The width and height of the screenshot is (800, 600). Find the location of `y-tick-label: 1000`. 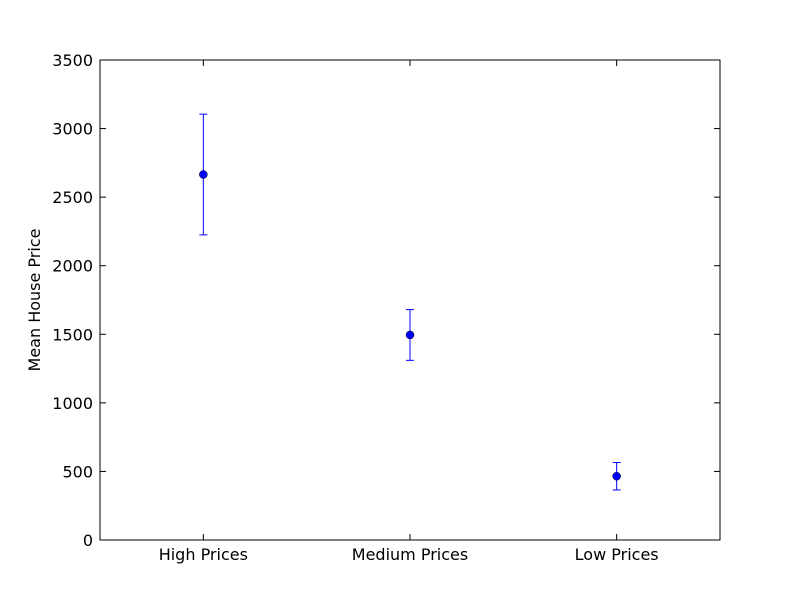

y-tick-label: 1000 is located at coordinates (72, 403).